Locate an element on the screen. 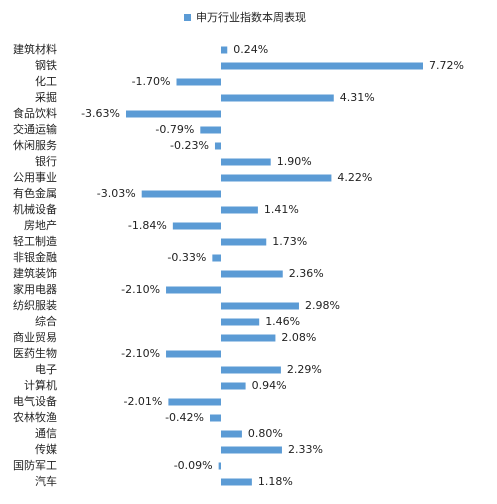 The height and width of the screenshot is (504, 497). category-label: 休闲服务 is located at coordinates (35, 145).